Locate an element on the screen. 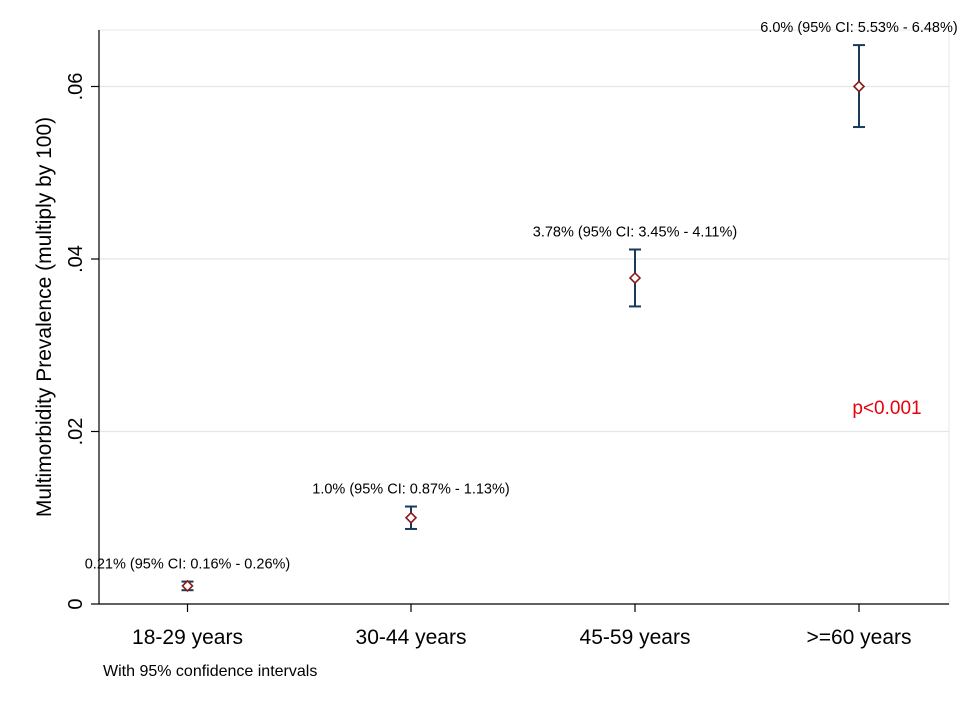  data-point-group: 6.0% (95% CI: 5.53% - 6.48%) is located at coordinates (859, 74).